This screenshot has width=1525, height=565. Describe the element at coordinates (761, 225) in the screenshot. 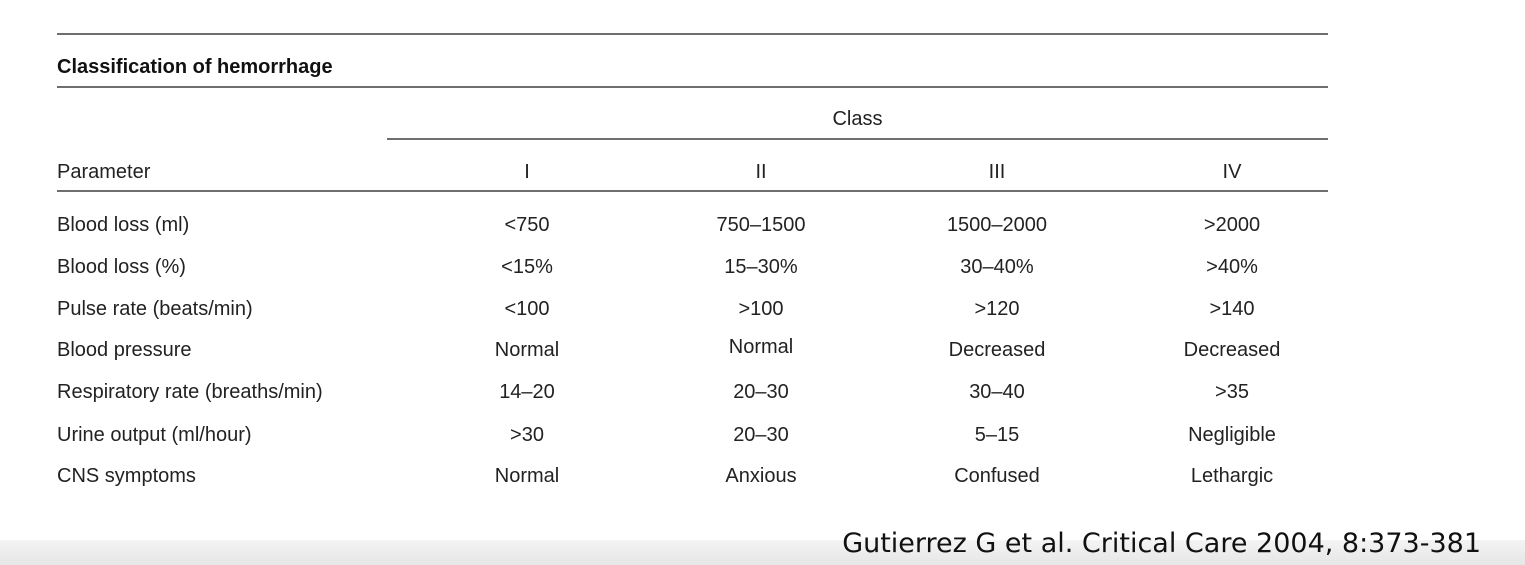

I see `table-cell: 750–1500` at that location.